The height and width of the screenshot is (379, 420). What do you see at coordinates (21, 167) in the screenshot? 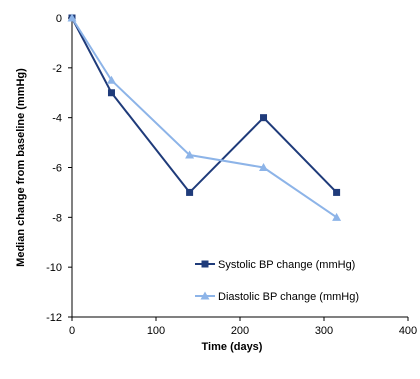
I see `y-axis-title: Median change from baseline (mmHg)` at bounding box center [21, 167].